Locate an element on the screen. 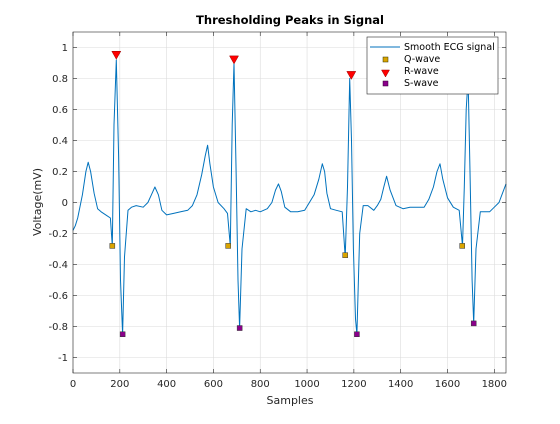 Image resolution: width=560 pixels, height=424 pixels. y-tick-label: -0.8 is located at coordinates (58, 327).